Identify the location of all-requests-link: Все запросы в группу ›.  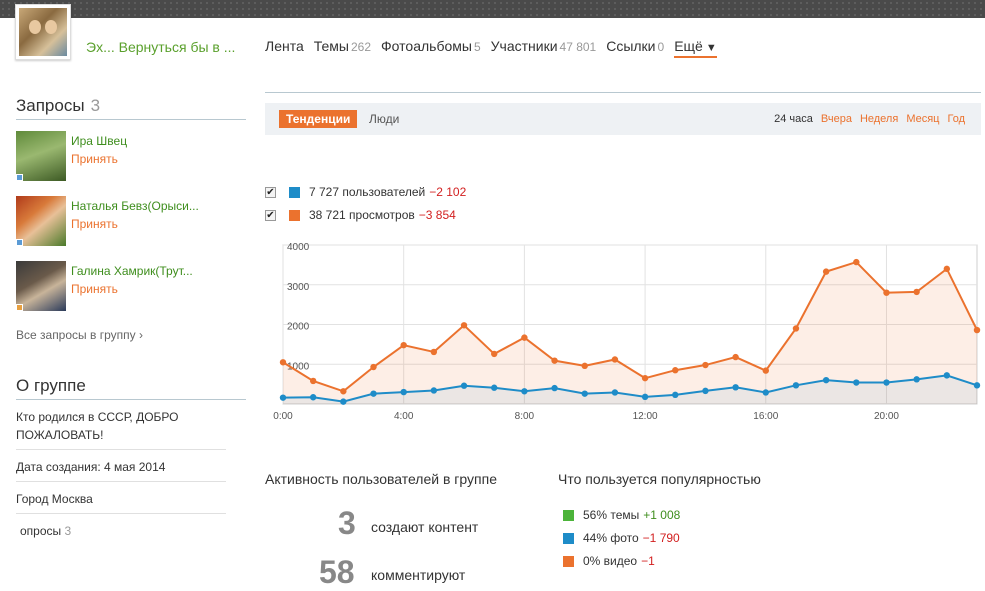
(79, 335).